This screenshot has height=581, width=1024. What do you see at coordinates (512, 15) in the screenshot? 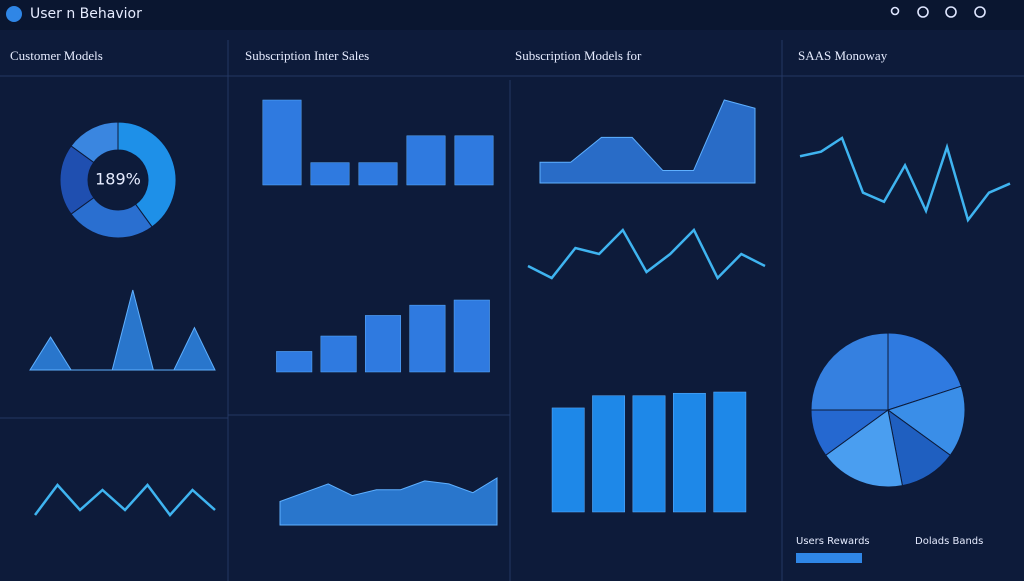
I see `header-bar` at bounding box center [512, 15].